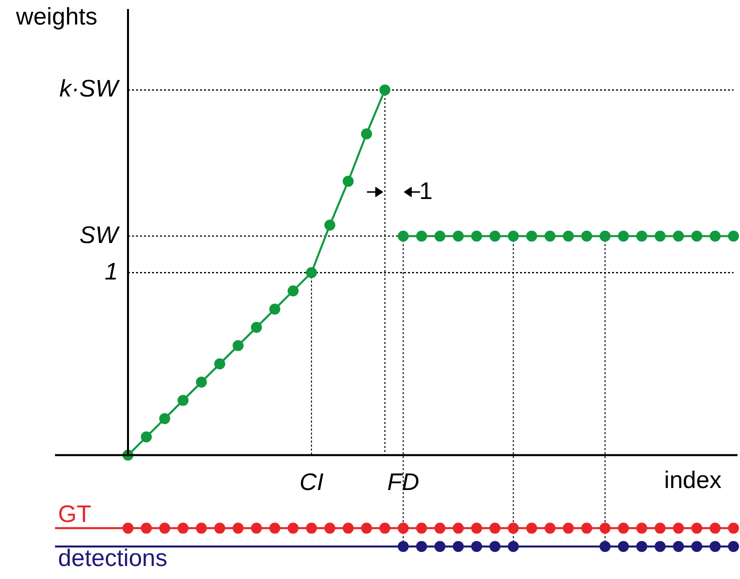  I want to click on text: detections, so click(113, 558).